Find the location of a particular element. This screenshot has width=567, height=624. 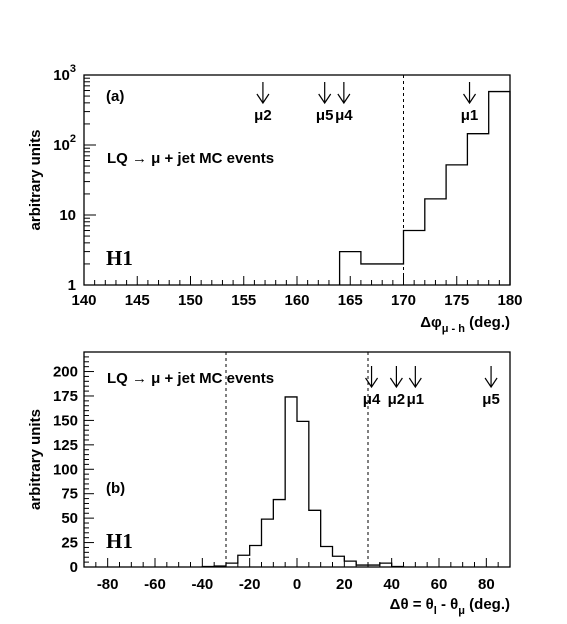

marker-label-b: μ5 is located at coordinates (491, 399).